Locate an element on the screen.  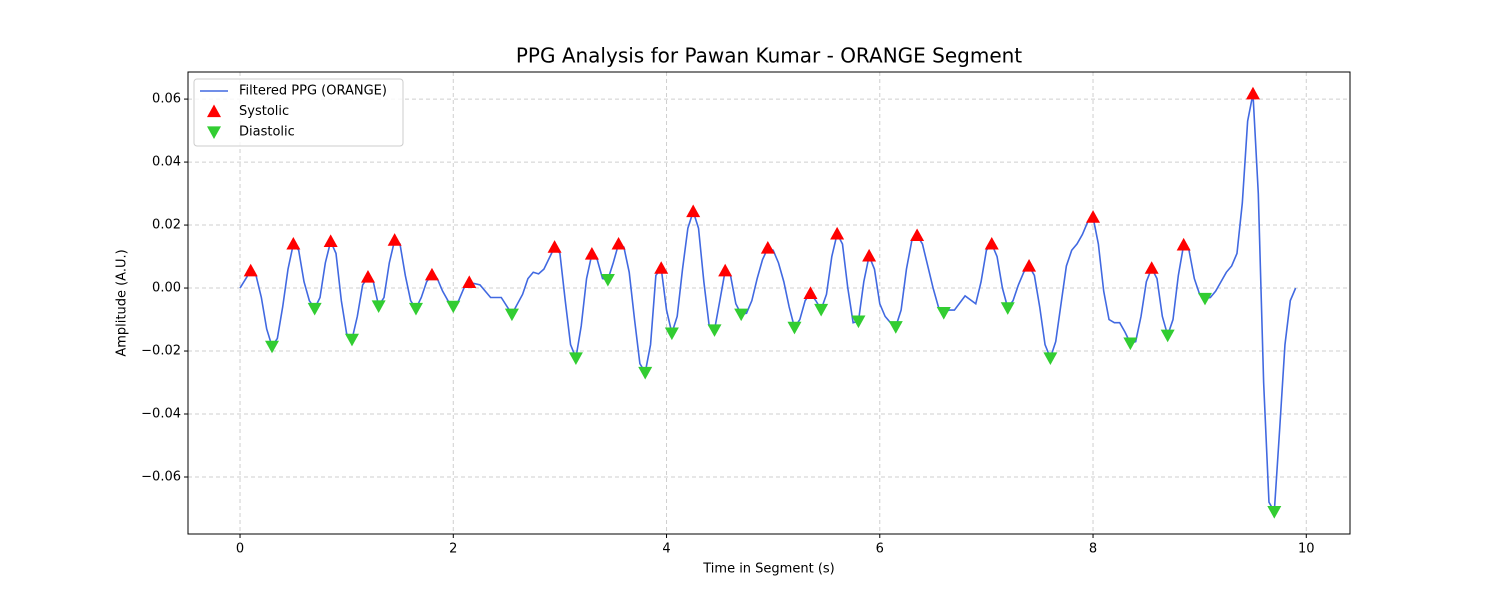
y-tick-label: 0.06 is located at coordinates (166, 99).